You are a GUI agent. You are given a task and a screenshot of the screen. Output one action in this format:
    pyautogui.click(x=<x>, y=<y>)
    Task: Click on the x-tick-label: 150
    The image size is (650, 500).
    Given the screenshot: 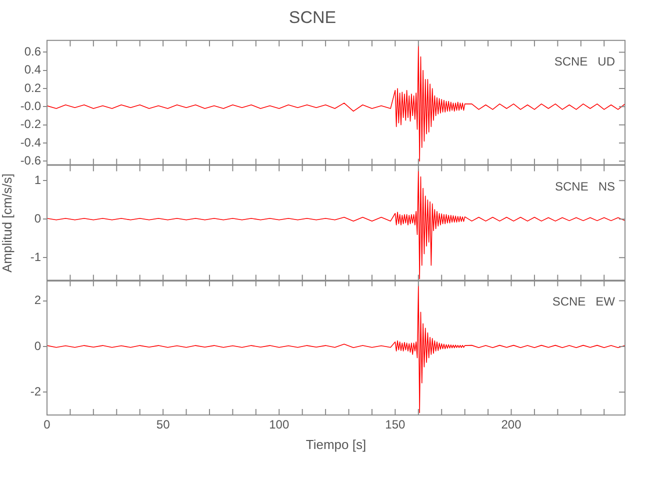 What is the action you would take?
    pyautogui.click(x=395, y=425)
    